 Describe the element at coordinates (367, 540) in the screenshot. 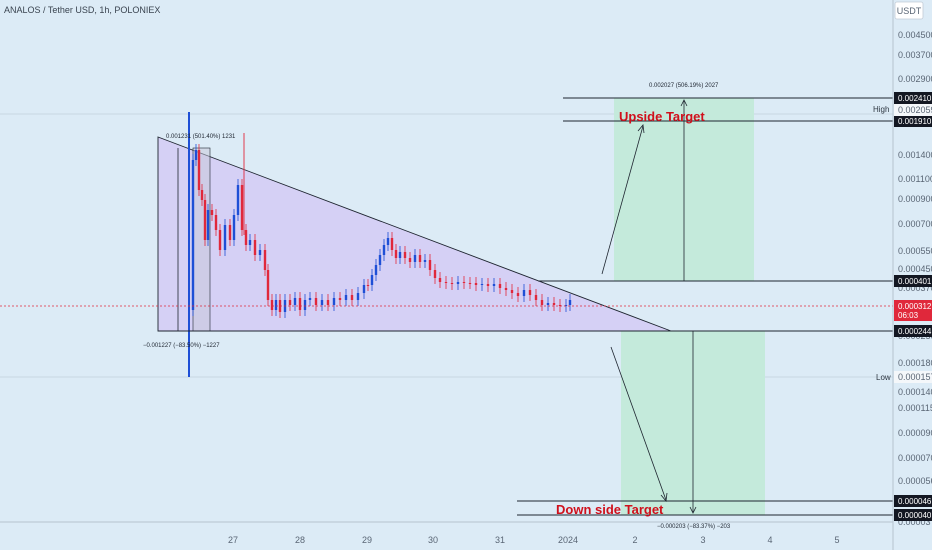

I see `x-tick-label: 29` at that location.